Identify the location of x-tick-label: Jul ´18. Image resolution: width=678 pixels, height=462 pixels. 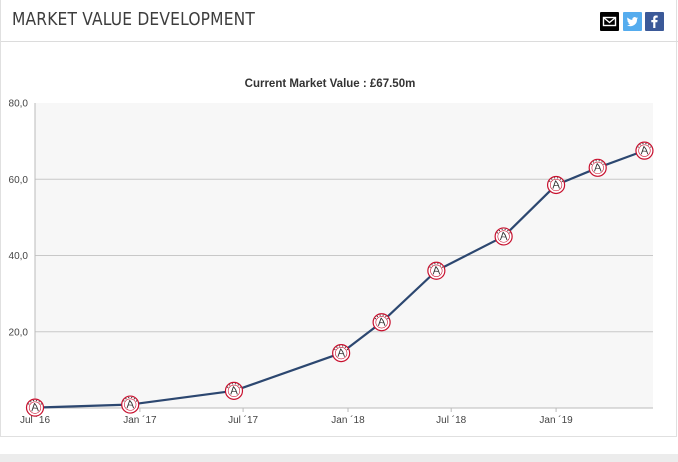
(451, 420).